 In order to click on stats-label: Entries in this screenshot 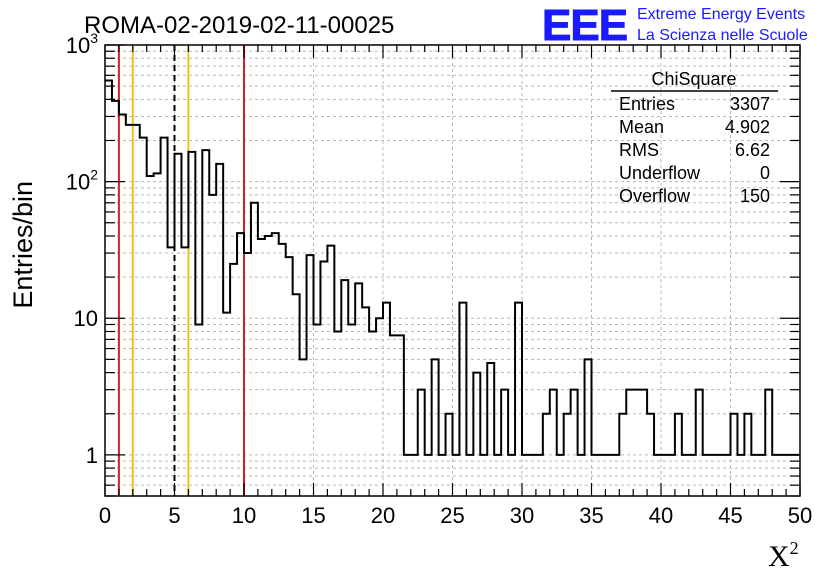, I will do `click(647, 104)`.